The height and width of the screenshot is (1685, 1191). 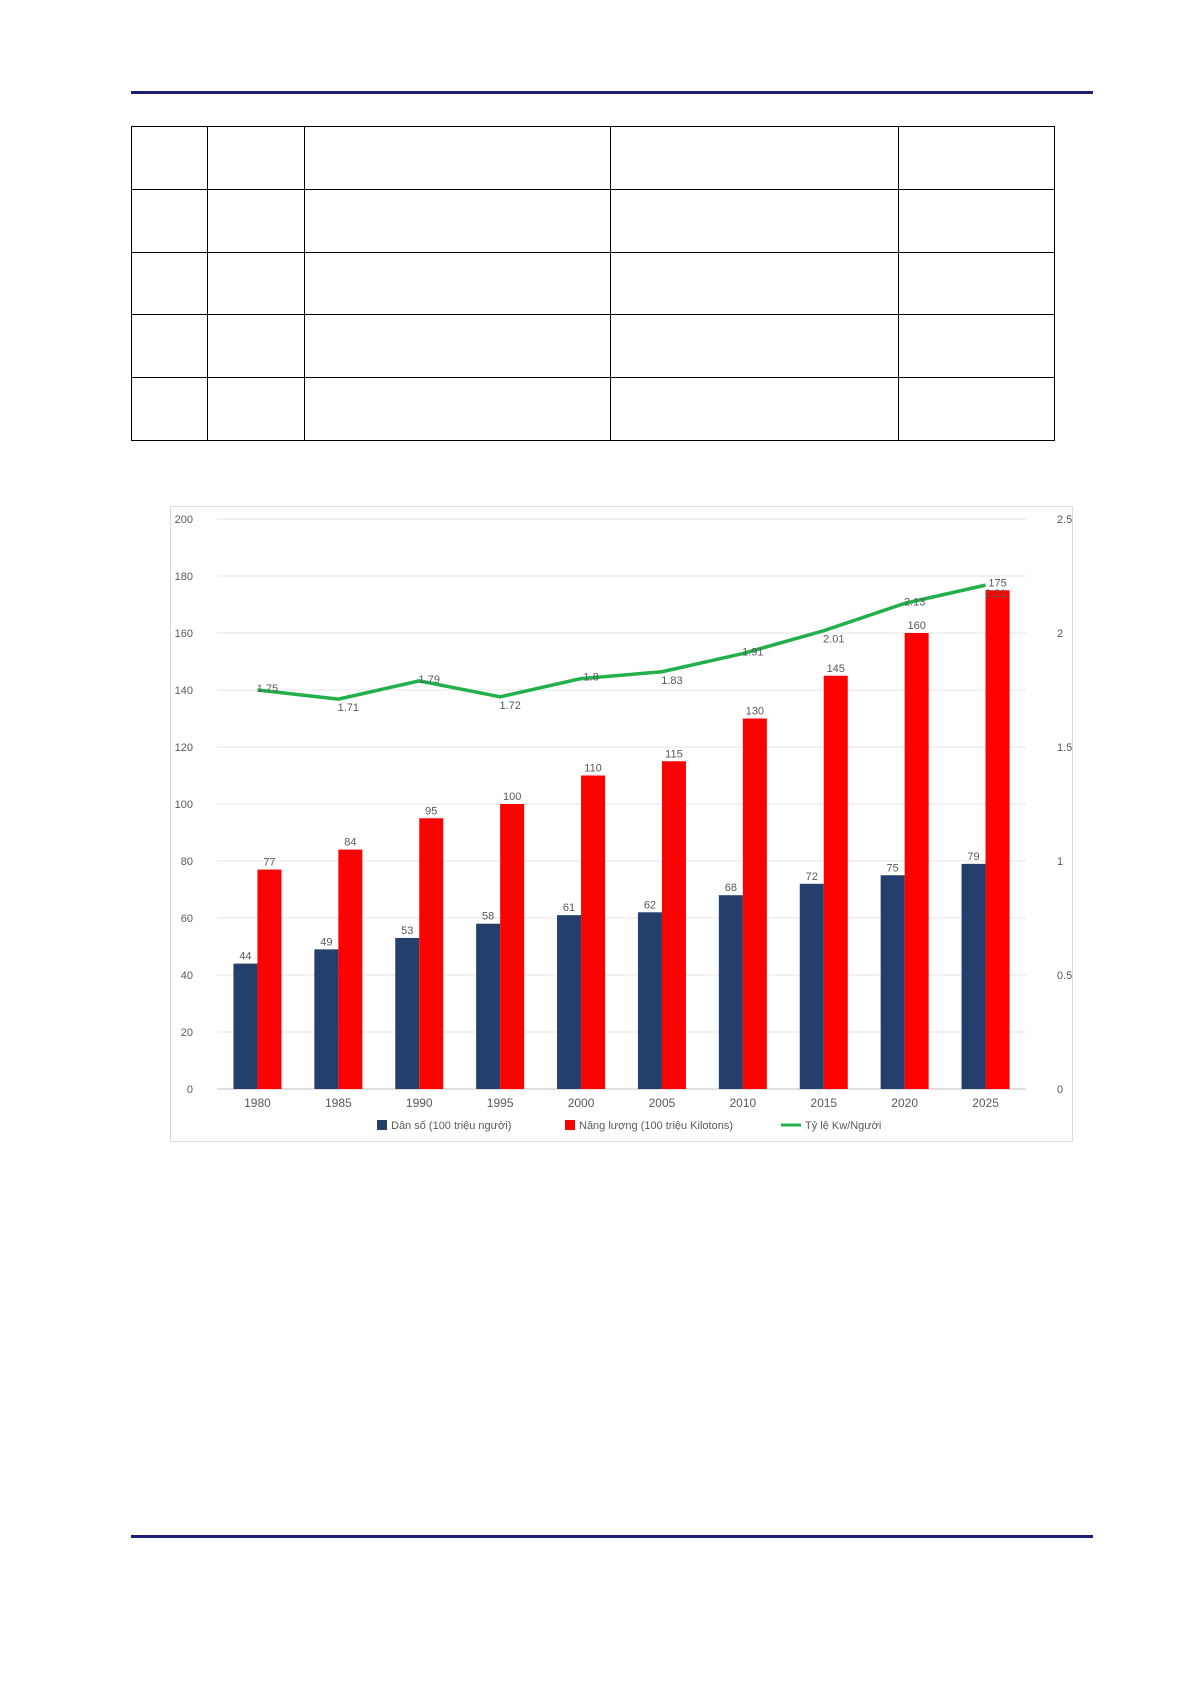 I want to click on y2-tick-label: 0, so click(x=1060, y=1090).